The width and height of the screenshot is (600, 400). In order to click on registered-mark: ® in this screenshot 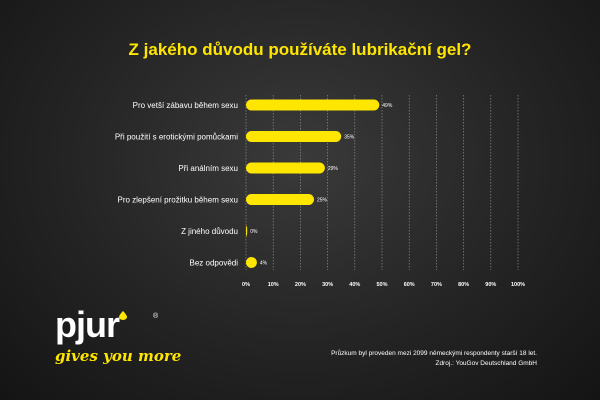, I will do `click(156, 316)`.